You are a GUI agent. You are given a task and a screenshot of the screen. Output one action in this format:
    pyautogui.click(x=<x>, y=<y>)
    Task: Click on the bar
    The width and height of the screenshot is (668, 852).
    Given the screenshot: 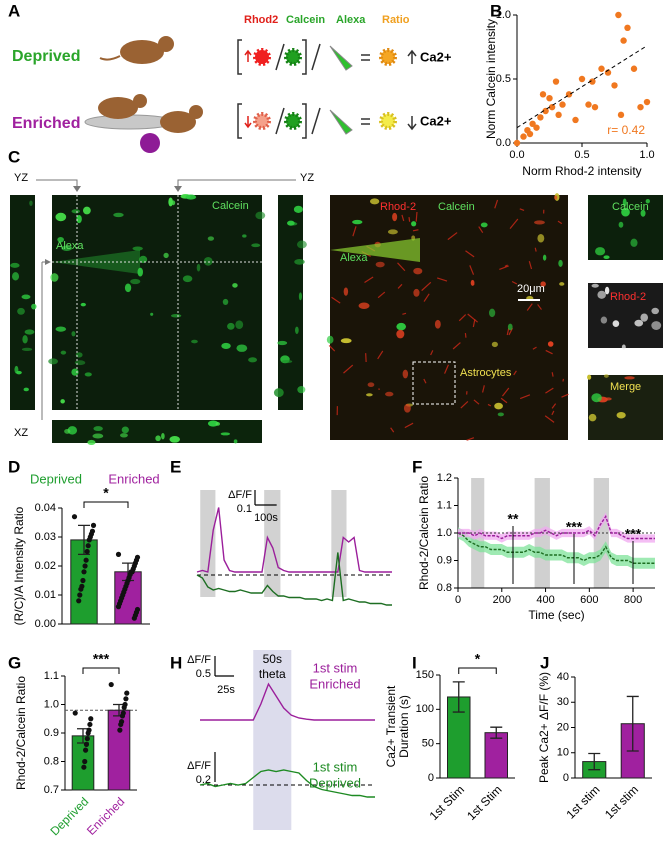 What is the action you would take?
    pyautogui.click(x=496, y=755)
    